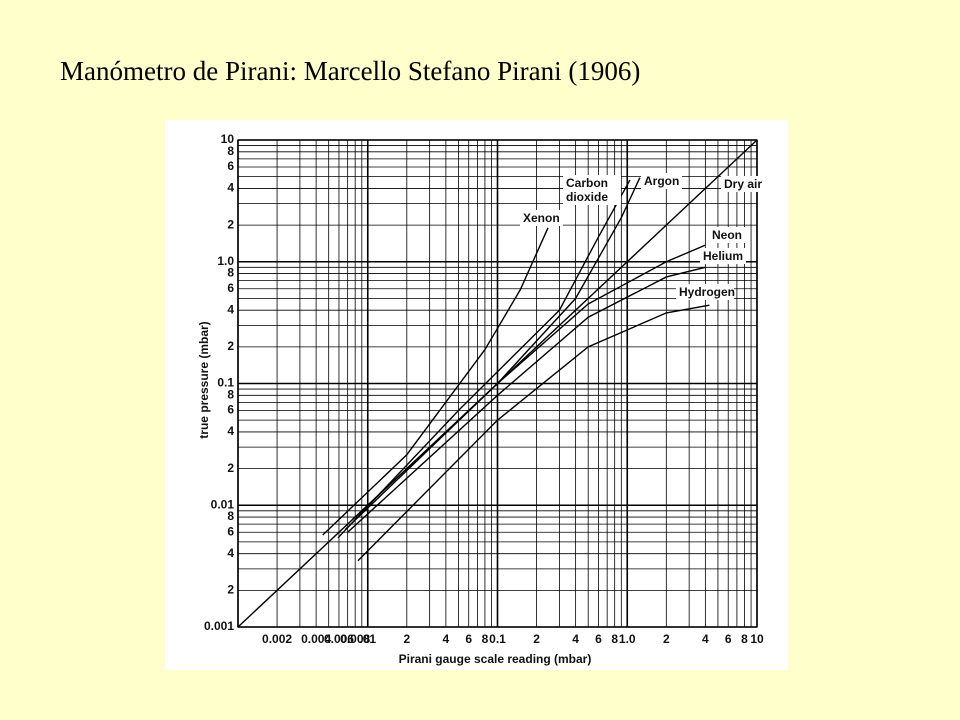 The width and height of the screenshot is (960, 720). What do you see at coordinates (627, 639) in the screenshot?
I see `x-tick-label: 1.0` at bounding box center [627, 639].